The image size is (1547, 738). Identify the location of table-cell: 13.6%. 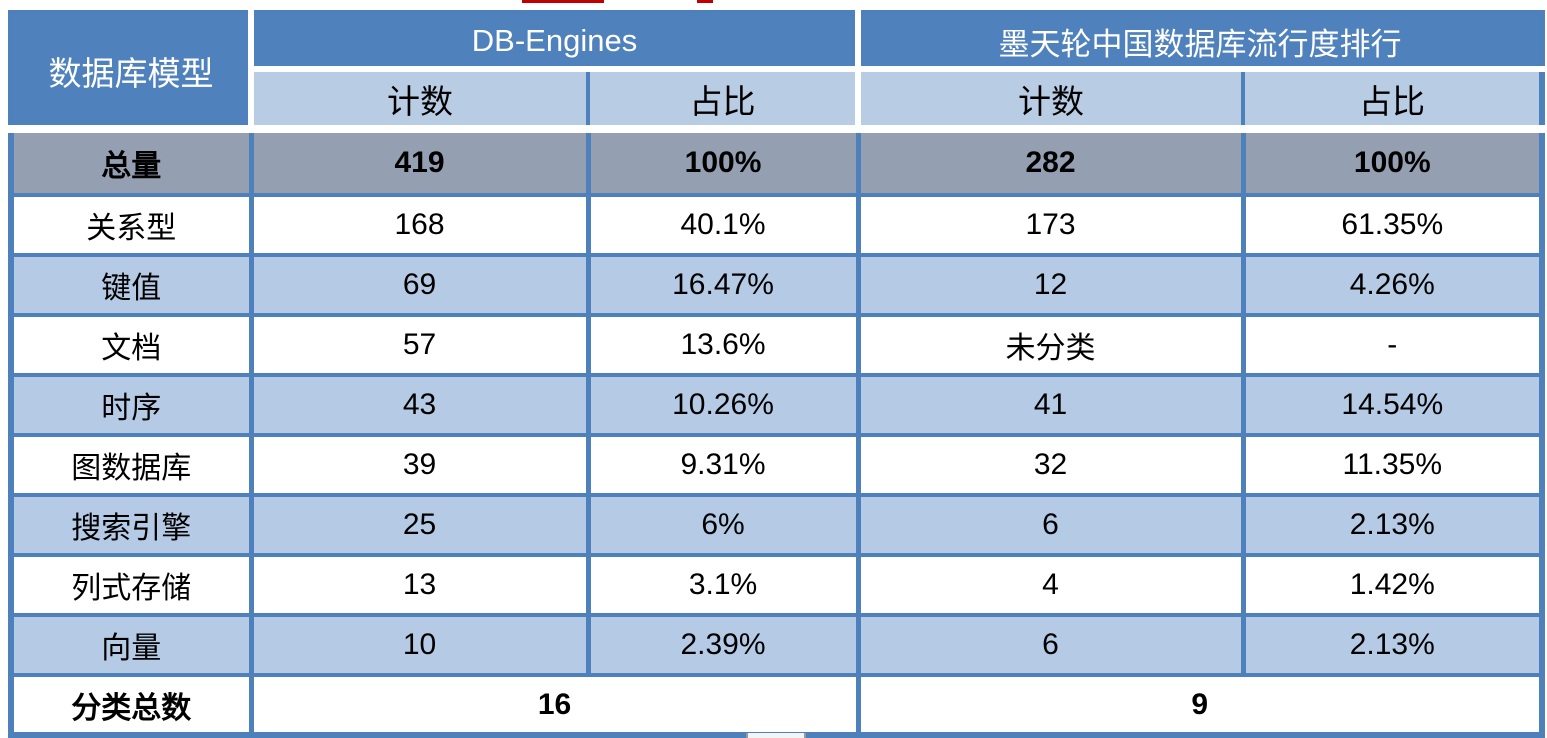
(723, 345).